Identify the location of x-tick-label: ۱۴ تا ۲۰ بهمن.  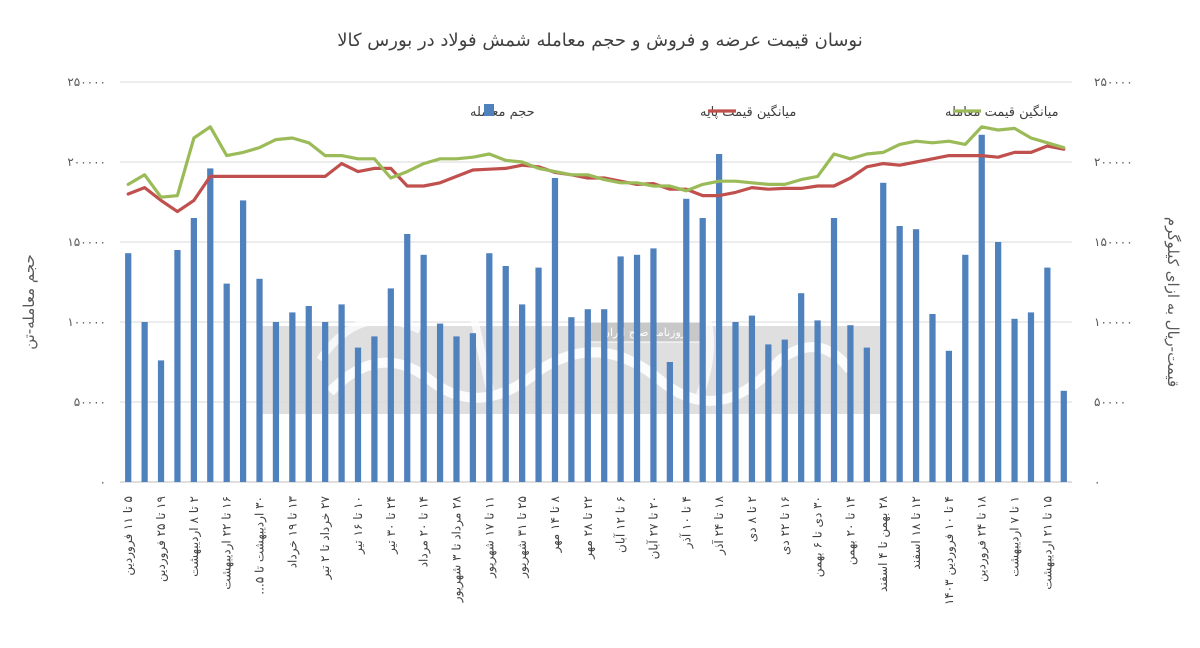
(850, 530).